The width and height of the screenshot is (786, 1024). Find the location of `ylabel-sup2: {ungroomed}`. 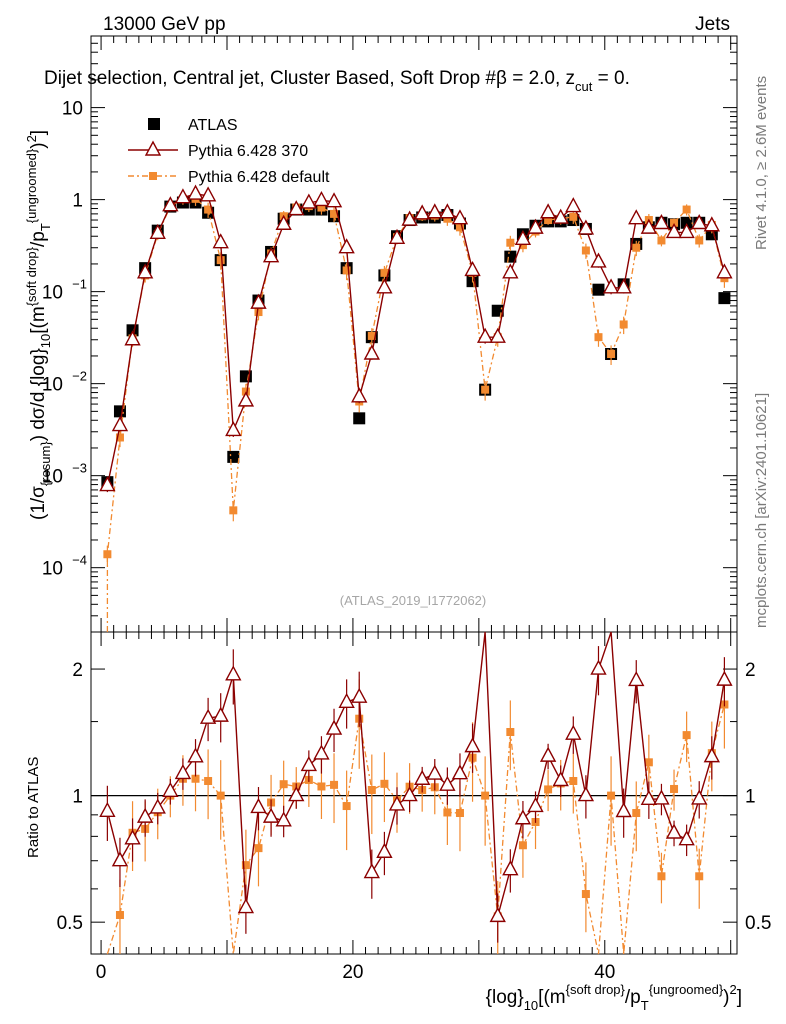

ylabel-sup2: {ungroomed} is located at coordinates (31, 185).